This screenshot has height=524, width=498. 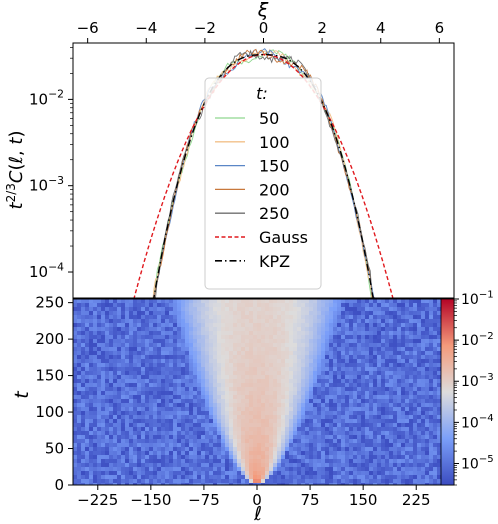 What do you see at coordinates (263, 10) in the screenshot?
I see `top-x-axis-label: ξ` at bounding box center [263, 10].